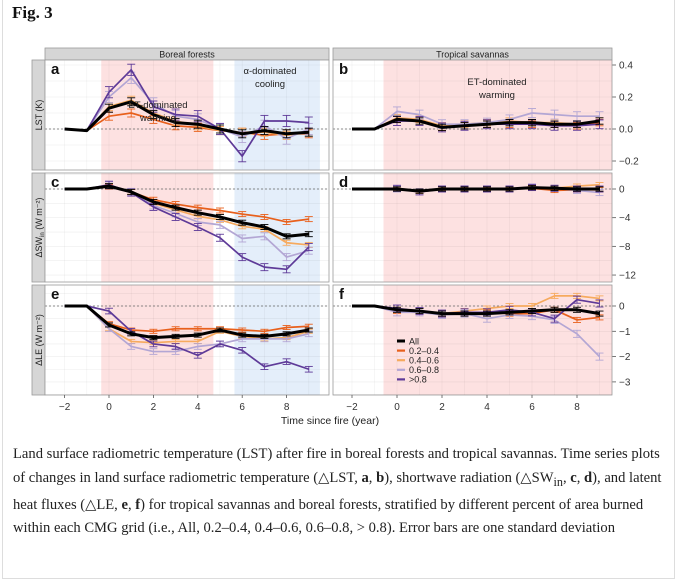 The height and width of the screenshot is (581, 678). I want to click on column-strip-label: Tropical savannas, so click(472, 55).